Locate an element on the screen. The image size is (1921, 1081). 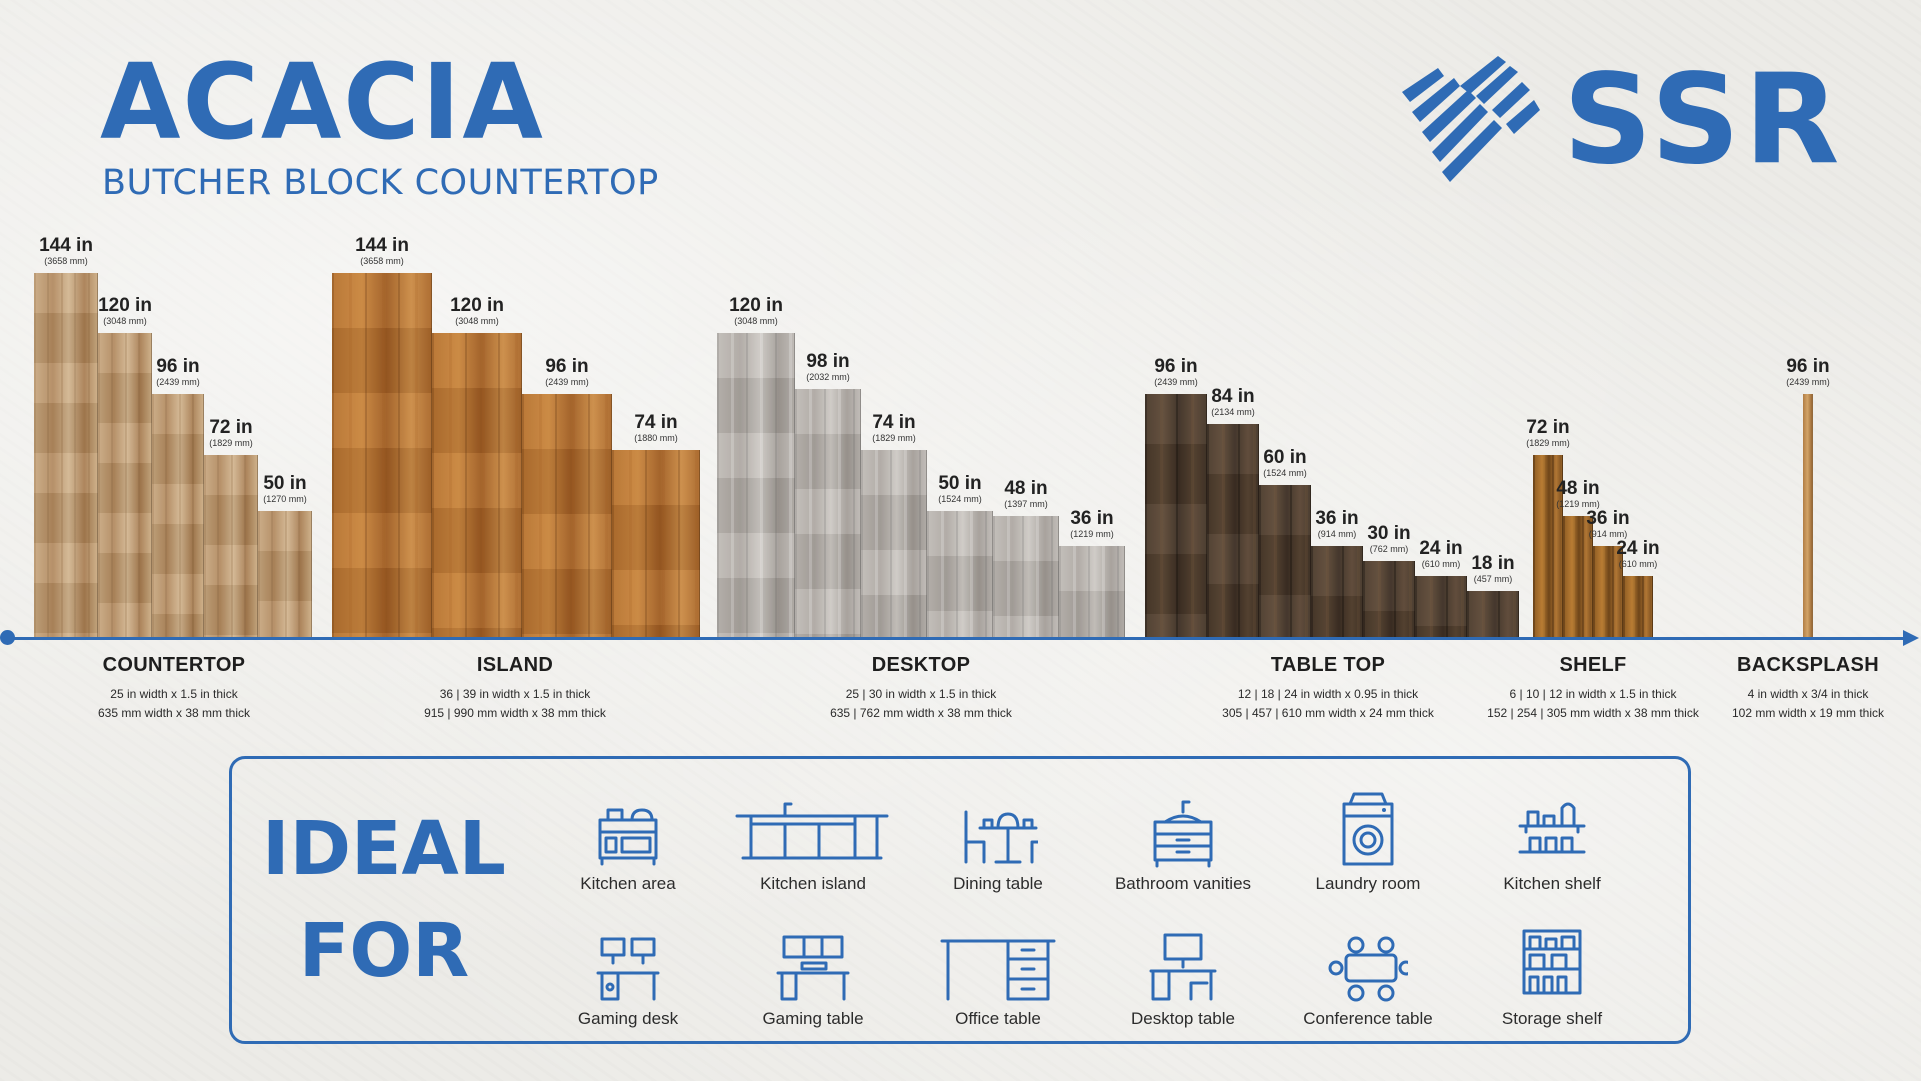
bar-length-in: 72 in is located at coordinates (231, 427).